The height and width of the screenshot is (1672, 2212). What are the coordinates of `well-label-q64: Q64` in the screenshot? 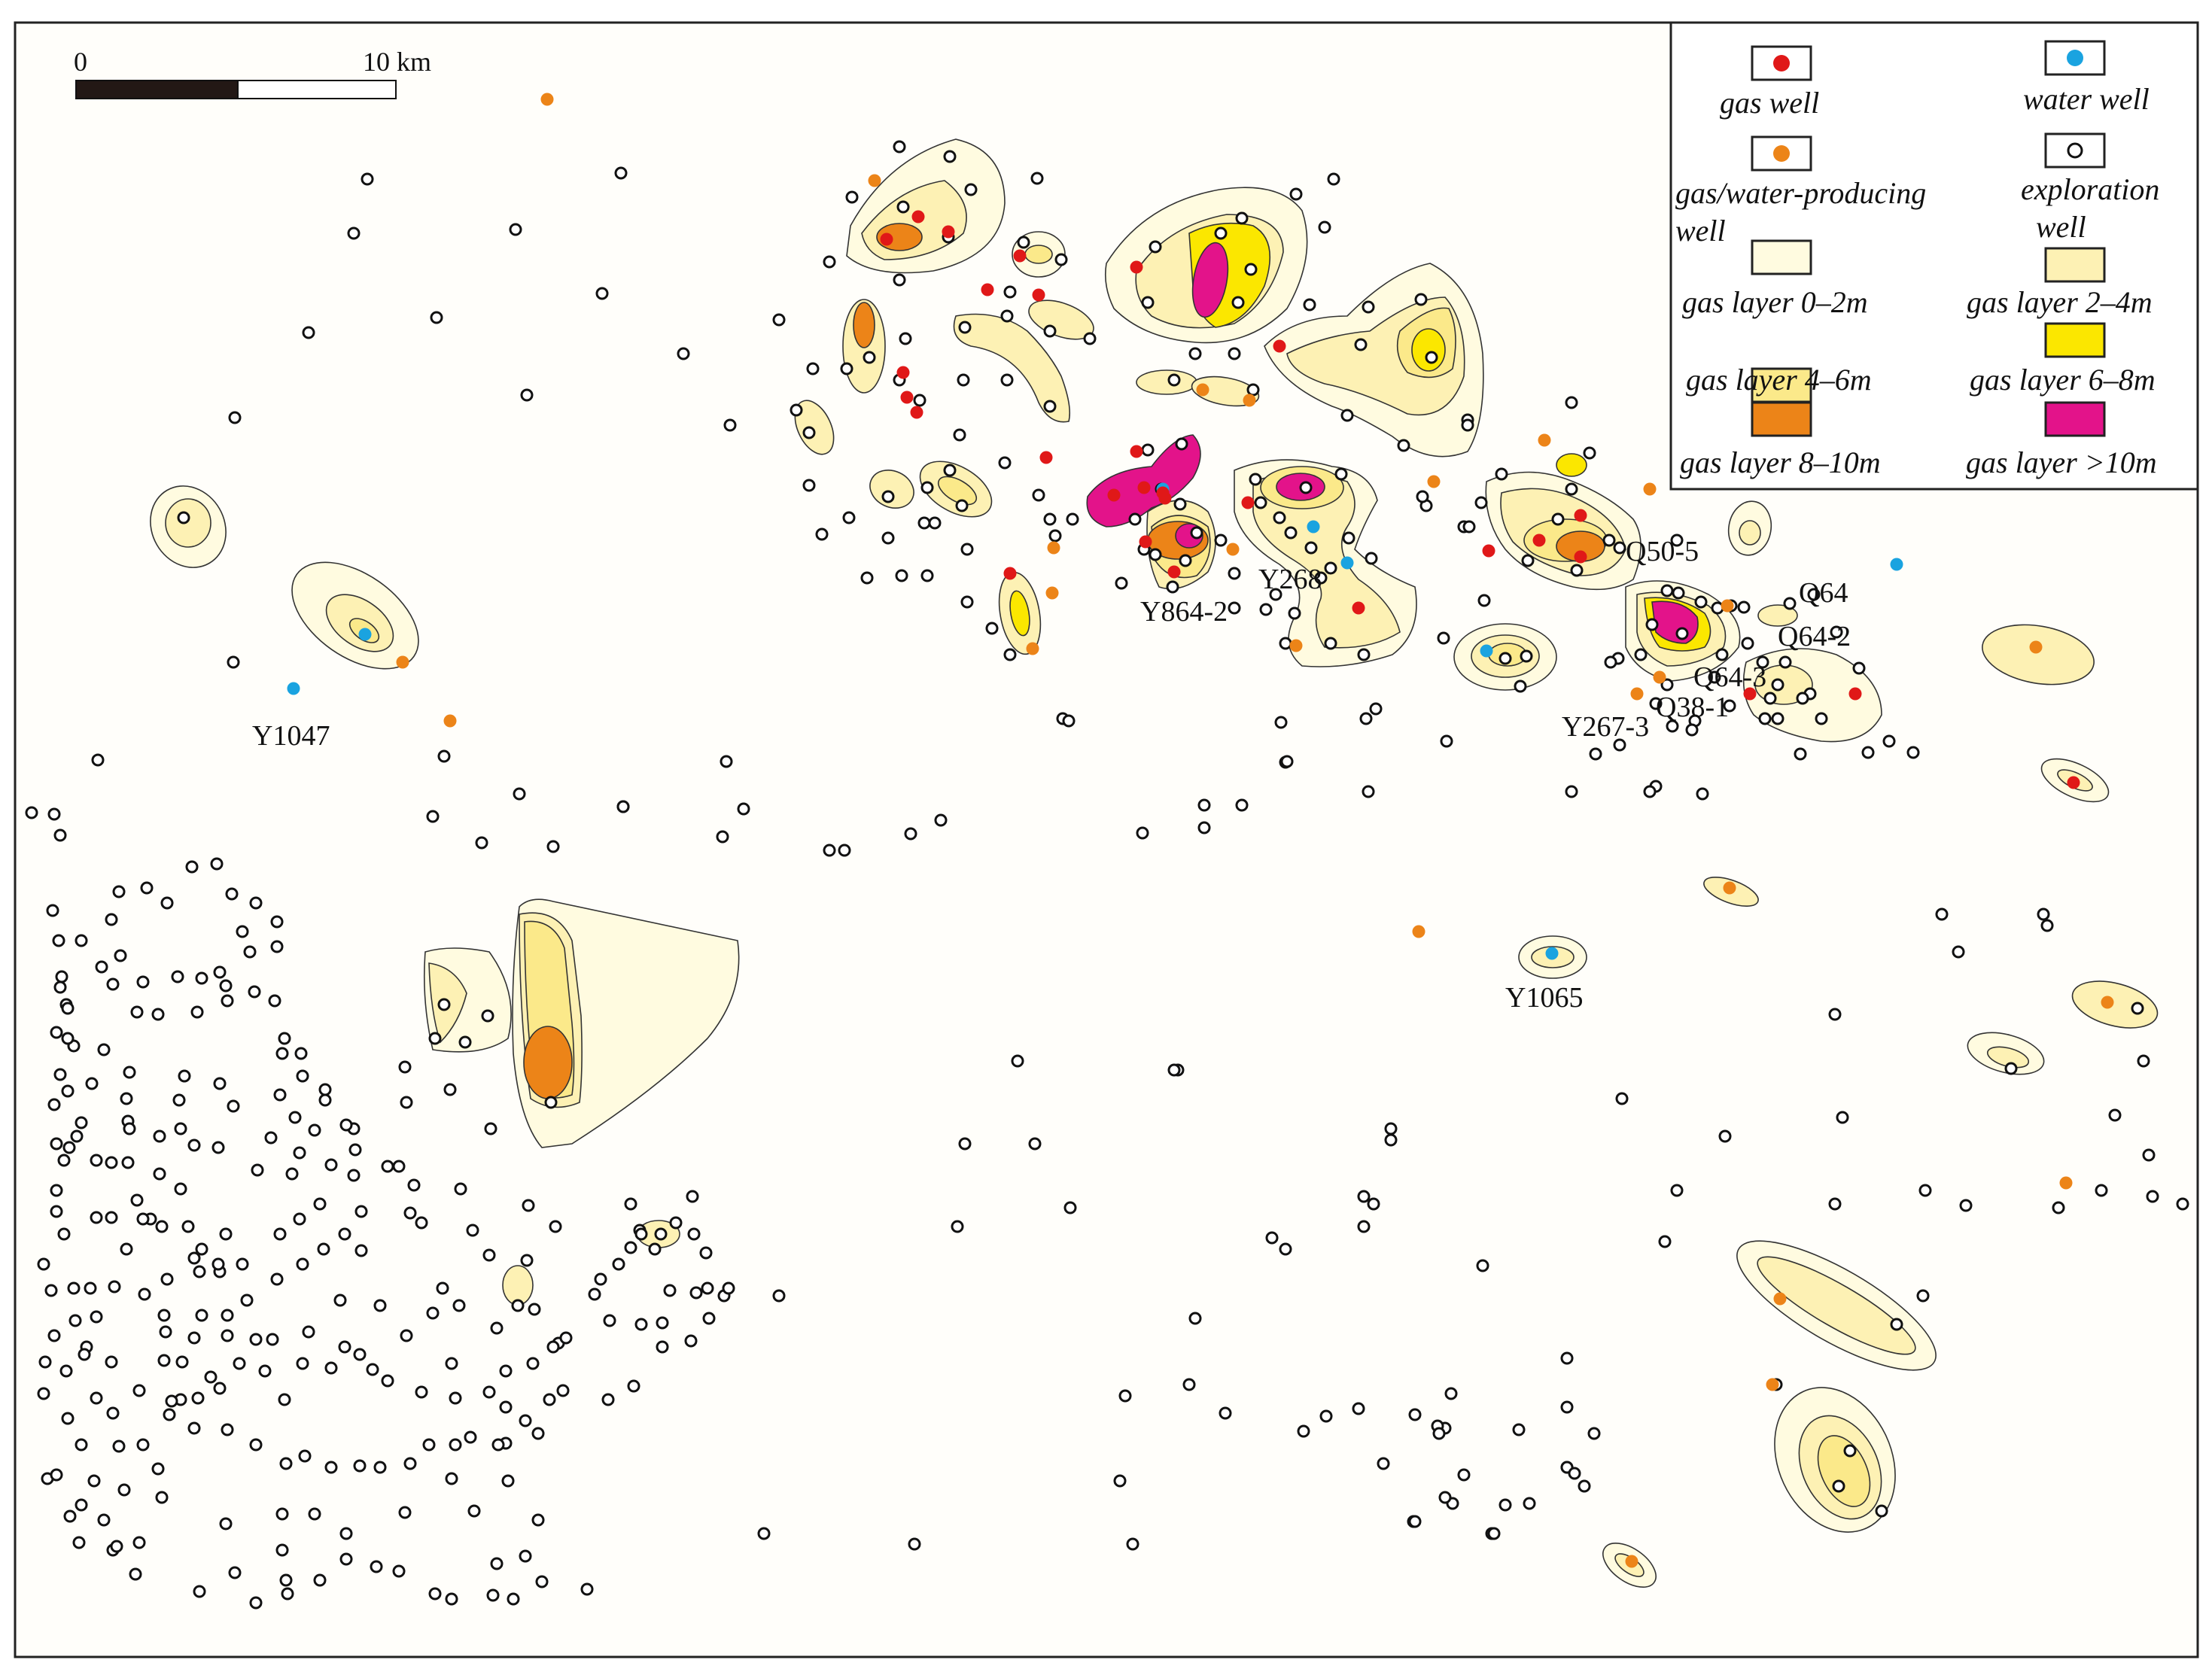 It's located at (1823, 593).